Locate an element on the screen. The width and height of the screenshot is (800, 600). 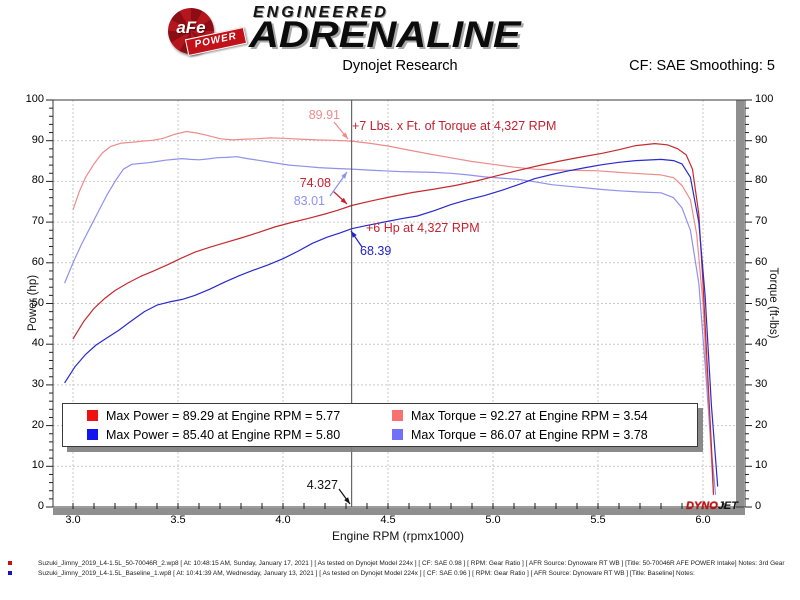
left-axis-tick: 80 is located at coordinates (37, 180).